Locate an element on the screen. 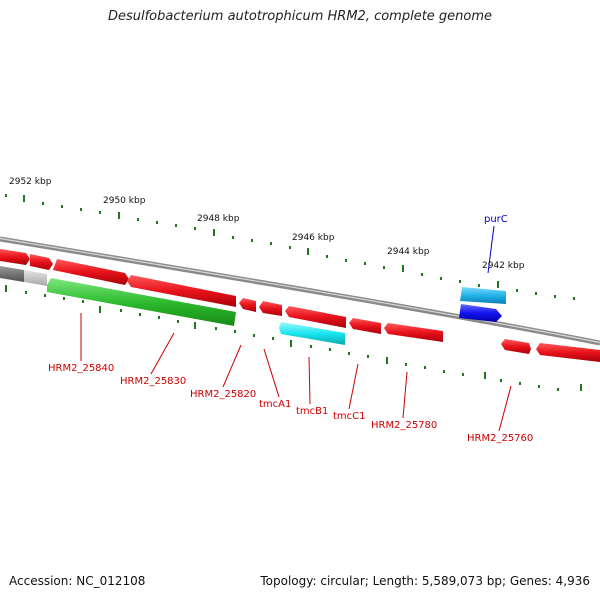 This screenshot has width=600, height=600. scale-label: 2950 kbp is located at coordinates (124, 201).